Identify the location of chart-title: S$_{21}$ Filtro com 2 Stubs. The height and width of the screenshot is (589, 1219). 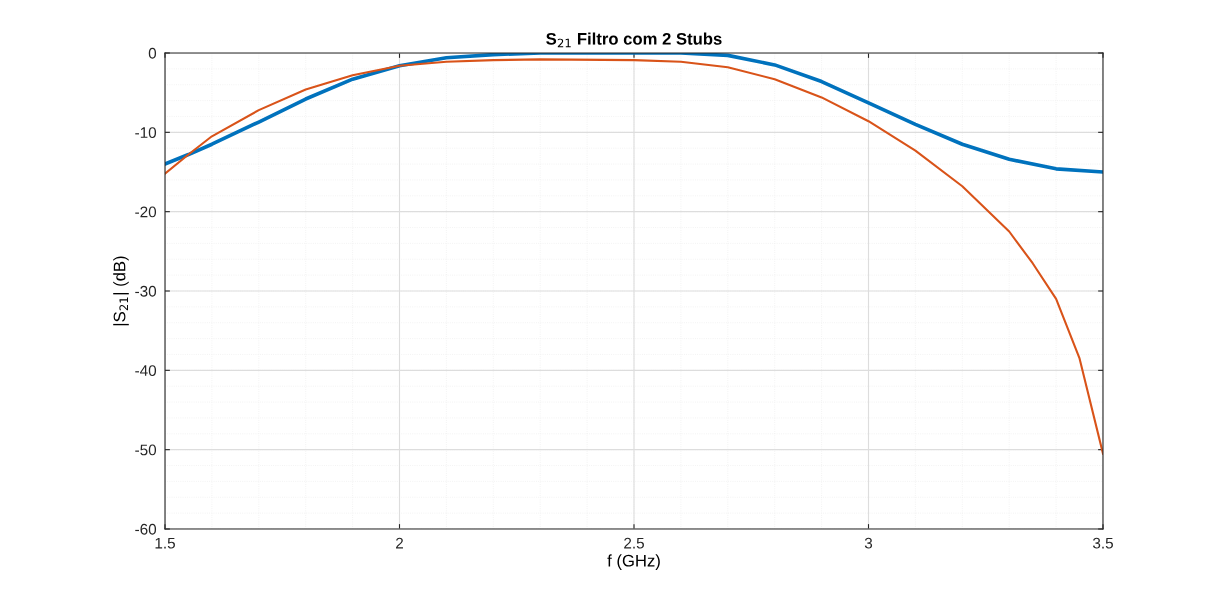
(634, 40).